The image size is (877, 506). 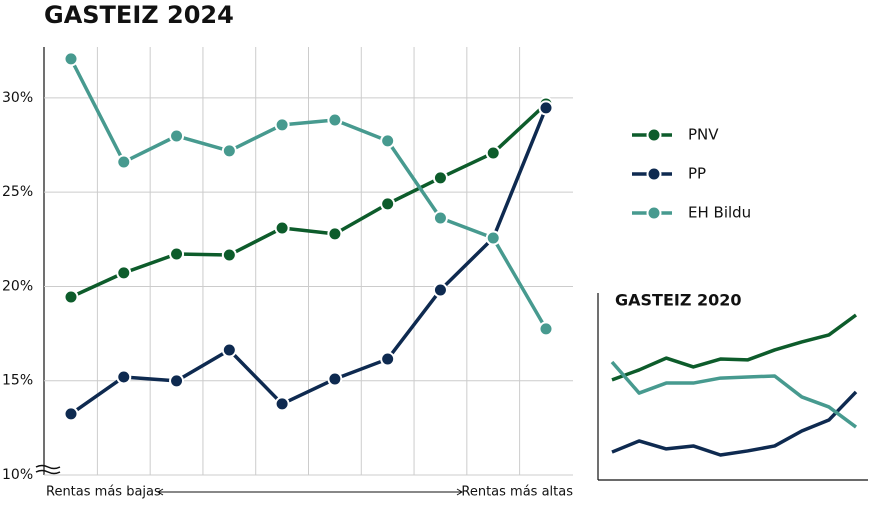 I want to click on inset-title: GASTEIZ 2020, so click(x=678, y=300).